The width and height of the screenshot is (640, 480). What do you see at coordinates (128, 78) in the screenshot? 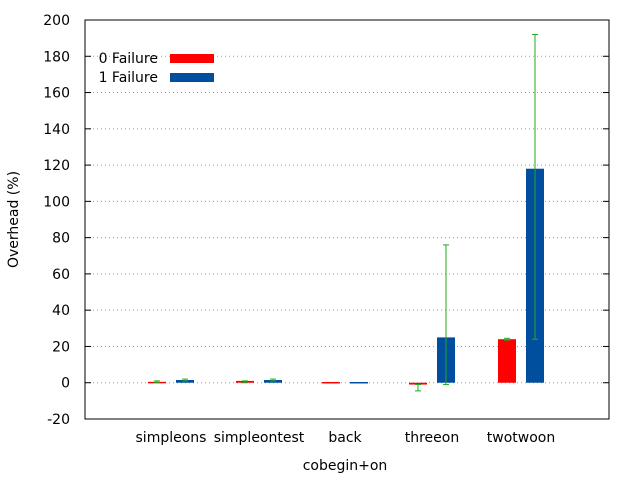
I see `legend-label: 1 Failure` at bounding box center [128, 78].